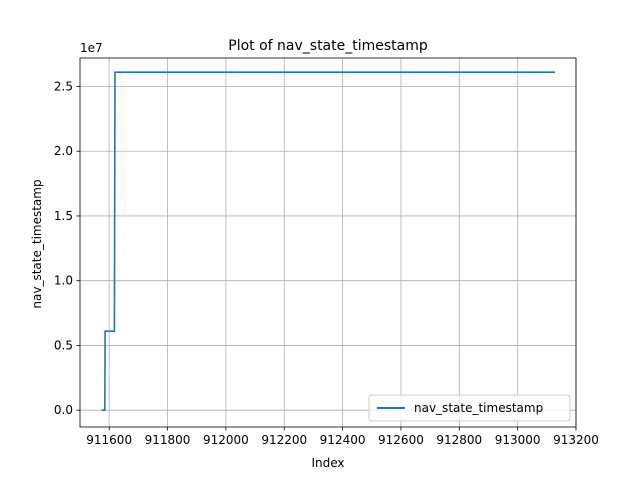 The width and height of the screenshot is (640, 480). Describe the element at coordinates (63, 345) in the screenshot. I see `y-tick-label: 0.5` at that location.